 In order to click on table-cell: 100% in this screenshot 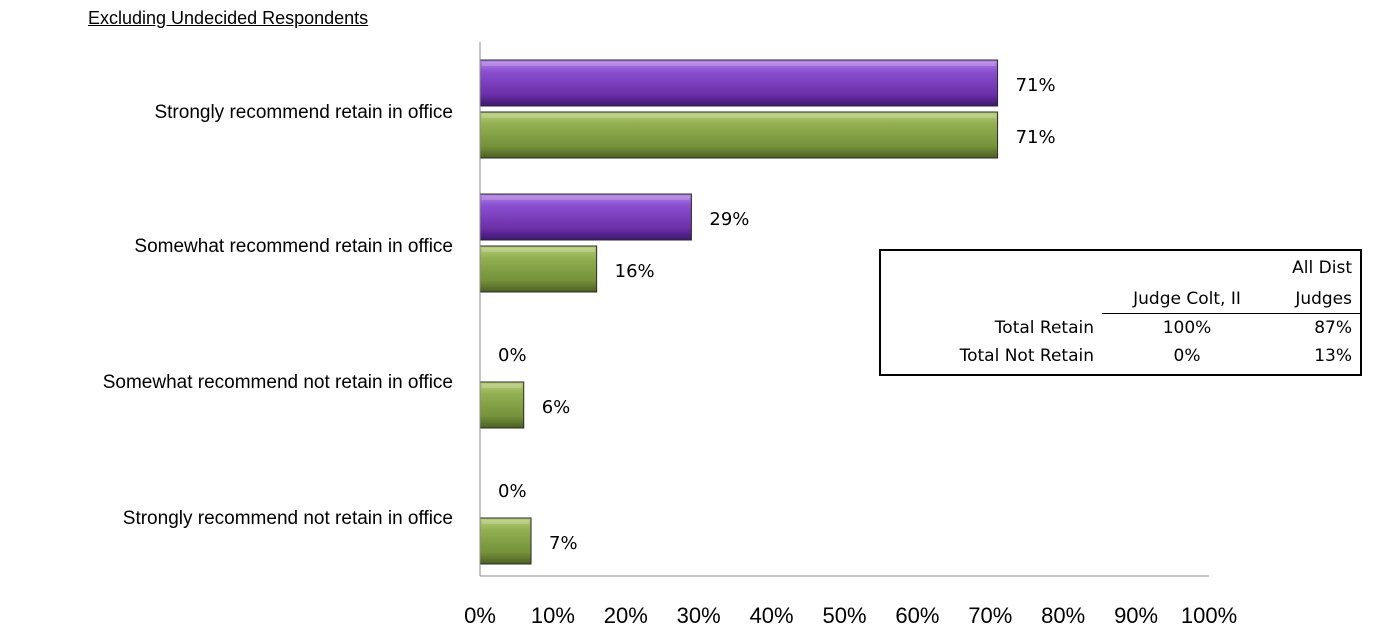, I will do `click(1187, 328)`.